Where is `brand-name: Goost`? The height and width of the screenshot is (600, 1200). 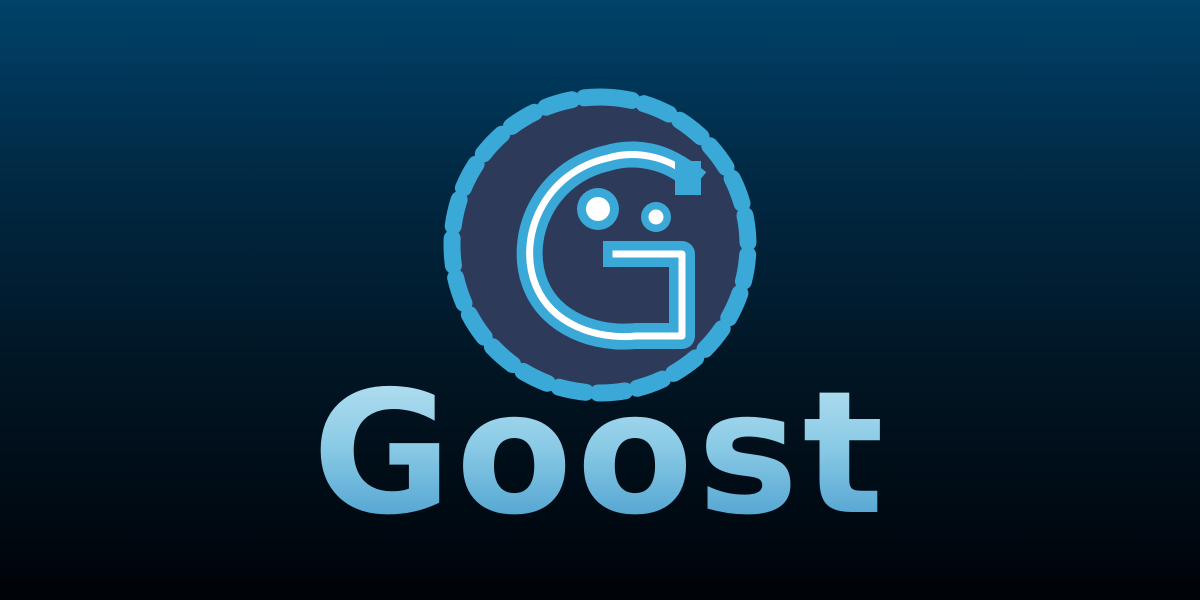
brand-name: Goost is located at coordinates (600, 455).